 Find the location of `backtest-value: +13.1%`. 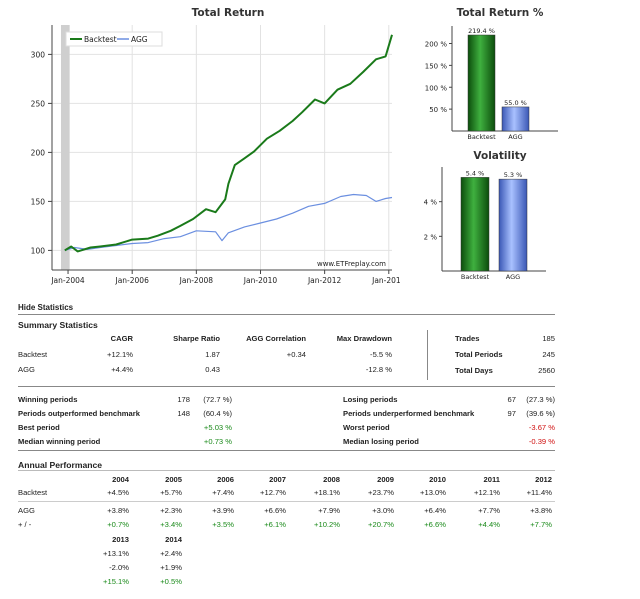

backtest-value: +13.1% is located at coordinates (116, 553).